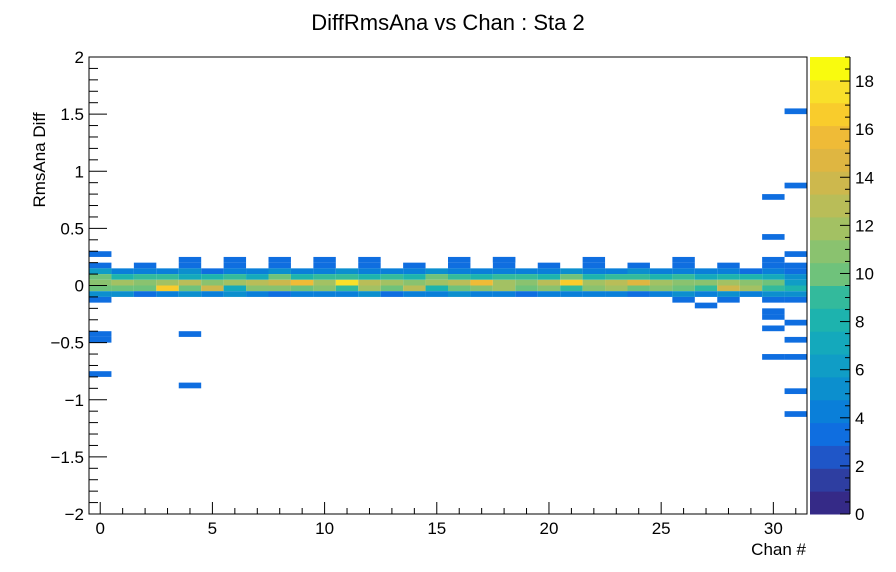  What do you see at coordinates (74, 400) in the screenshot?
I see `y-tick-label: −1` at bounding box center [74, 400].